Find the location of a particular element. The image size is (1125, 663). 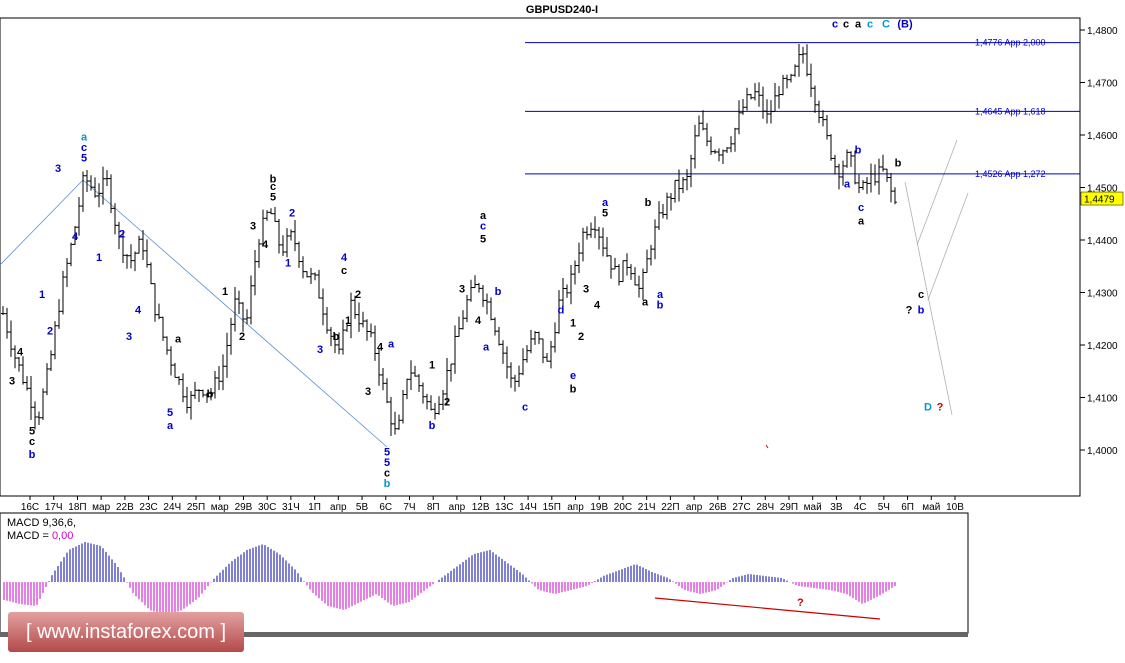

x-tick-label: 13С is located at coordinates (504, 507).